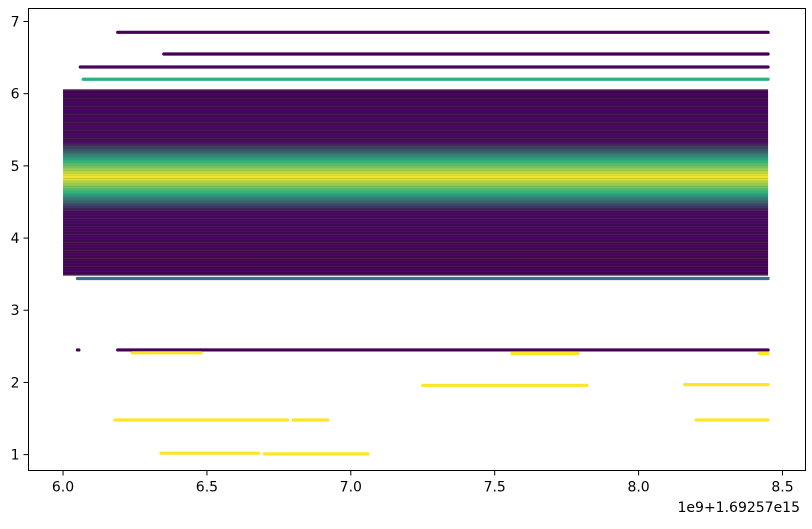  I want to click on y-tick-label: 3, so click(15, 311).